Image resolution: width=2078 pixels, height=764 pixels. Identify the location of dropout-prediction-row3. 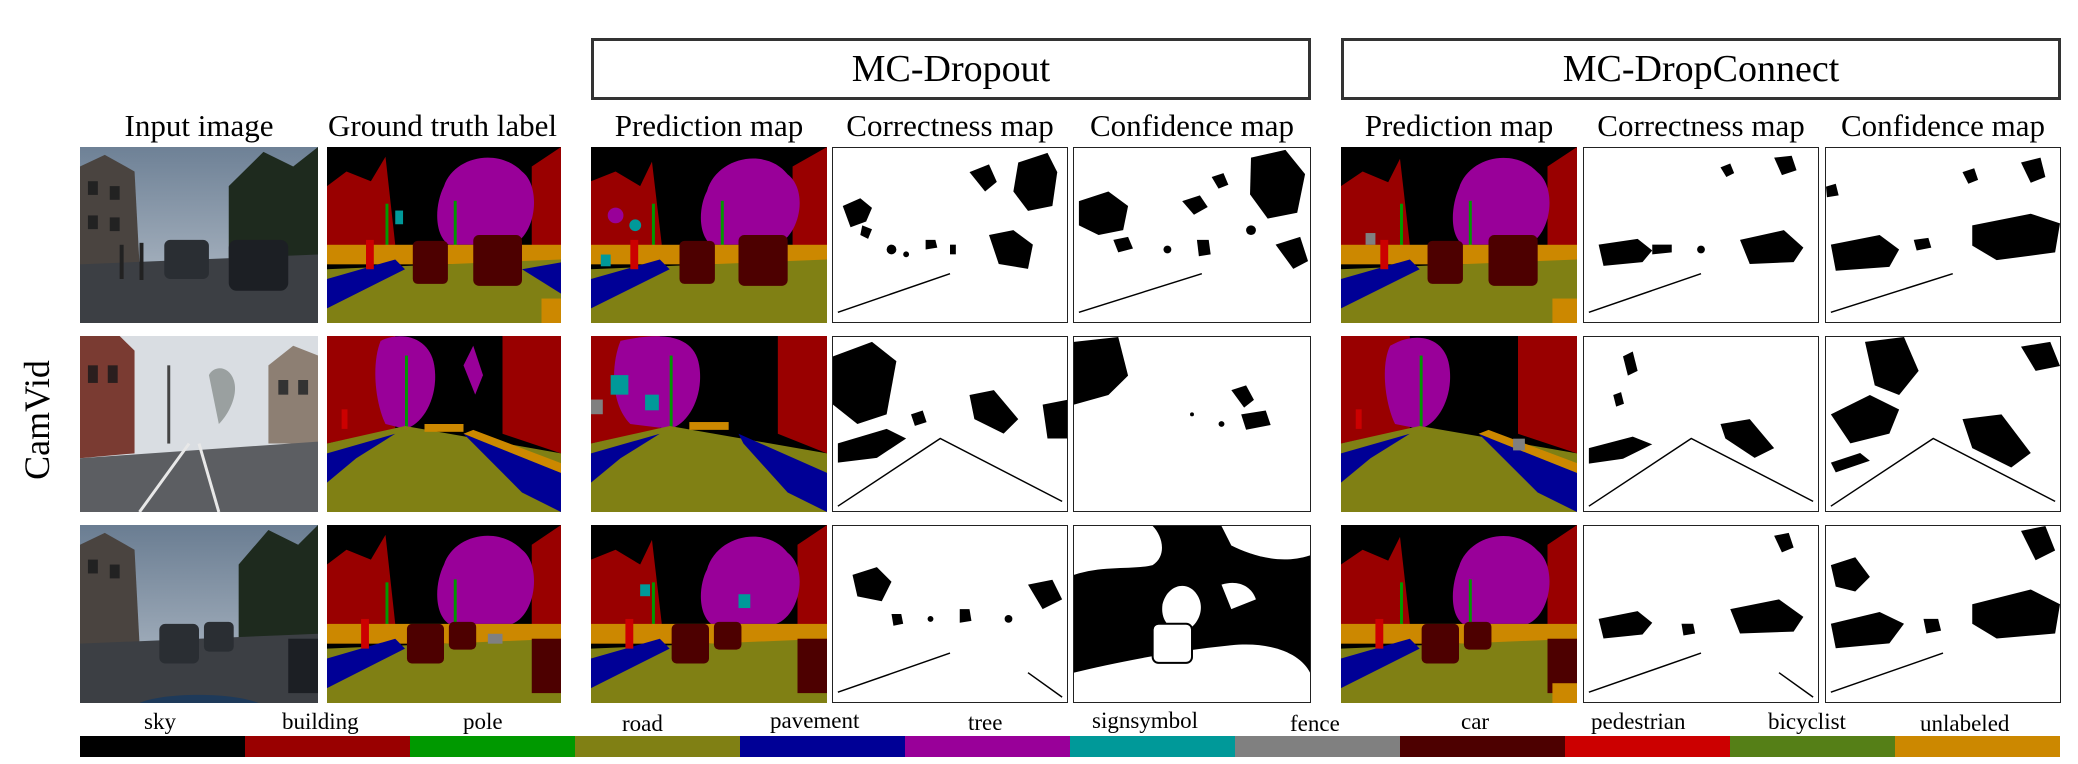
(709, 614).